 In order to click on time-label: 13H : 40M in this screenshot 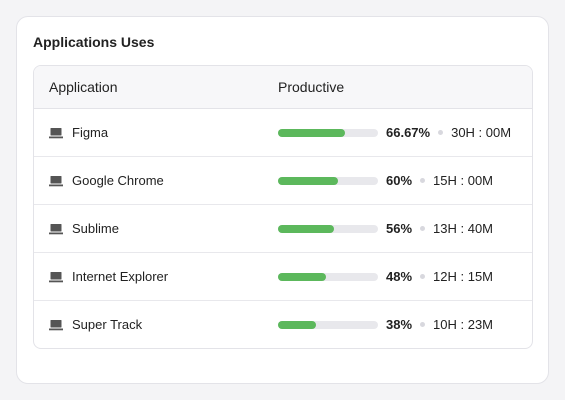, I will do `click(463, 228)`.